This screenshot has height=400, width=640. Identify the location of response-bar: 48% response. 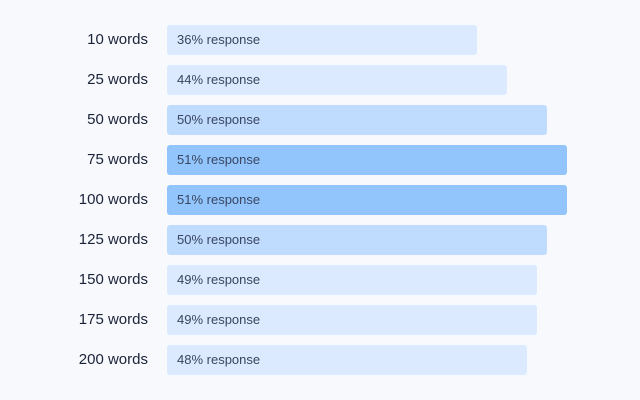
(347, 360).